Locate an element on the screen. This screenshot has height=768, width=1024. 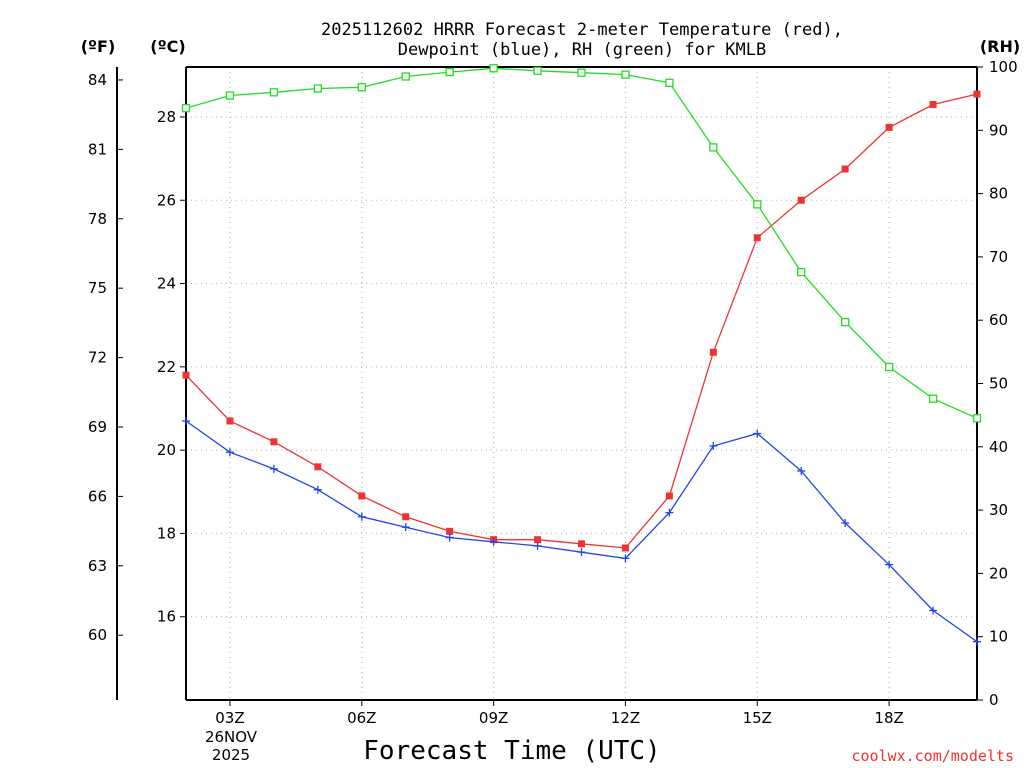
rh-tick-label: 10 is located at coordinates (998, 637).